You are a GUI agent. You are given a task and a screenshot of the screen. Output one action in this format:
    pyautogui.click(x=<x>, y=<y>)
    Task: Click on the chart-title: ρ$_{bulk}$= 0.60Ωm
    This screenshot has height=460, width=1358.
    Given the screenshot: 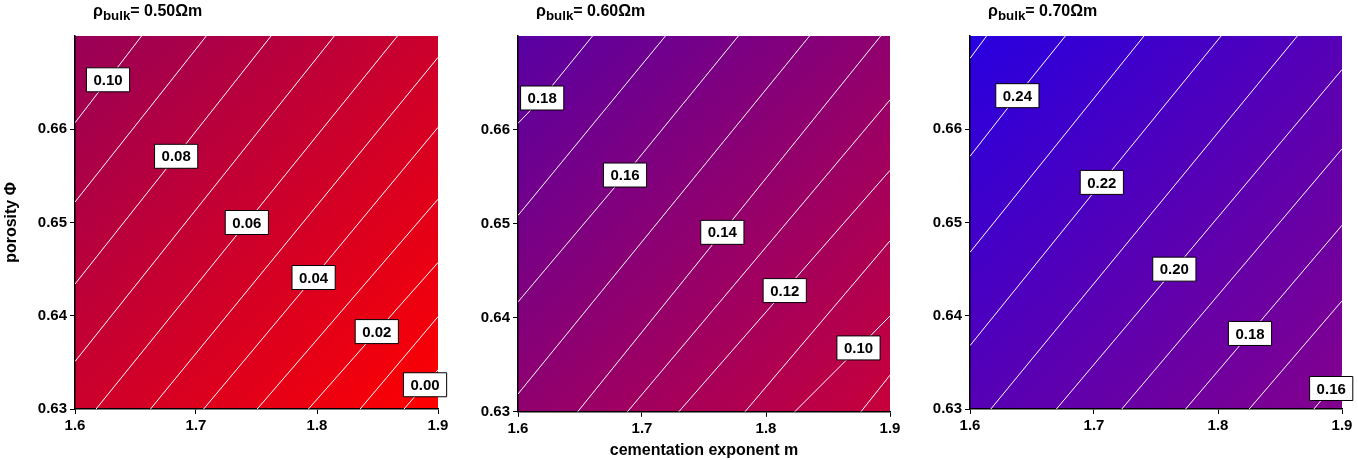 What is the action you would take?
    pyautogui.click(x=591, y=13)
    